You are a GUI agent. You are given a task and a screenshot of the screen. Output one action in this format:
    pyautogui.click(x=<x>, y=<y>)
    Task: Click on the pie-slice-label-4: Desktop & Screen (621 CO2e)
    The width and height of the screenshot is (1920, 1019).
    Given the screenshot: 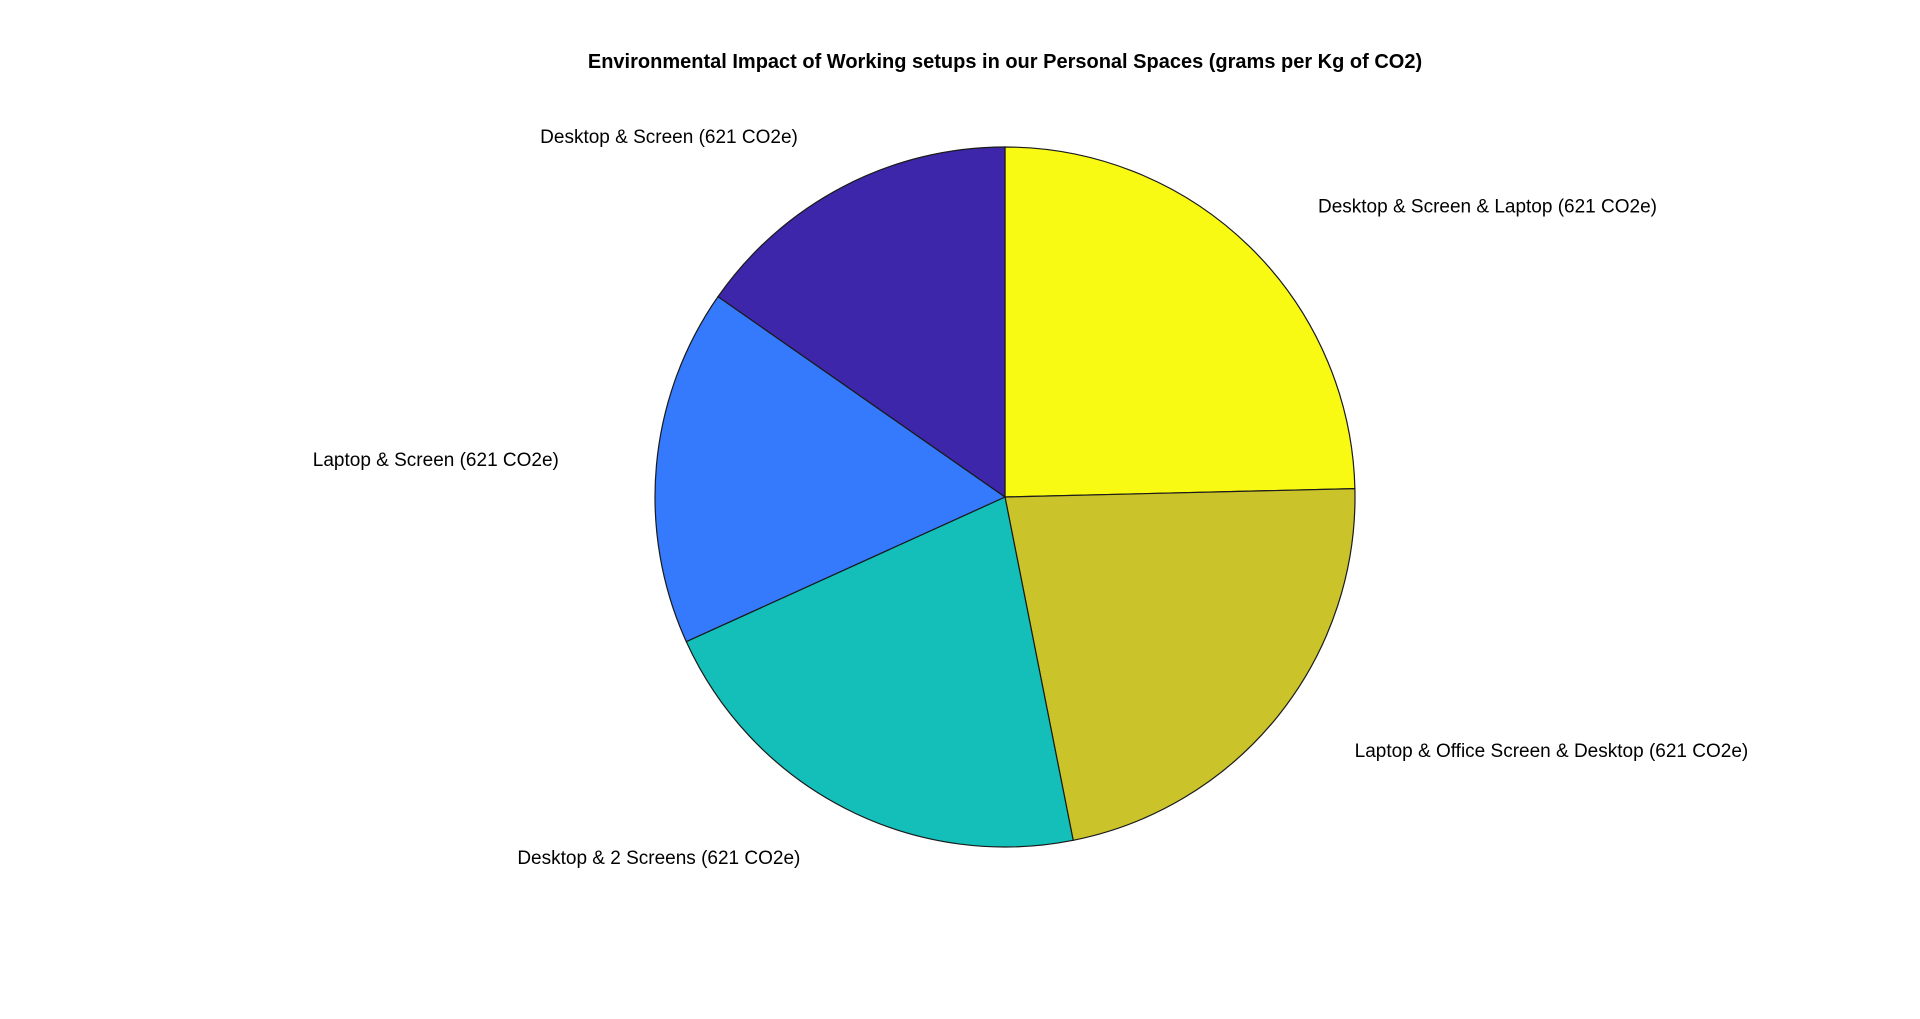 What is the action you would take?
    pyautogui.click(x=669, y=137)
    